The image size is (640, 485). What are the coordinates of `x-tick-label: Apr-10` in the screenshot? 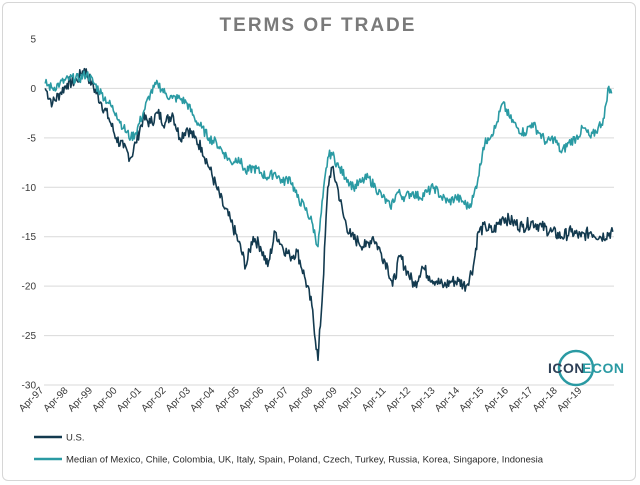 It's located at (349, 399).